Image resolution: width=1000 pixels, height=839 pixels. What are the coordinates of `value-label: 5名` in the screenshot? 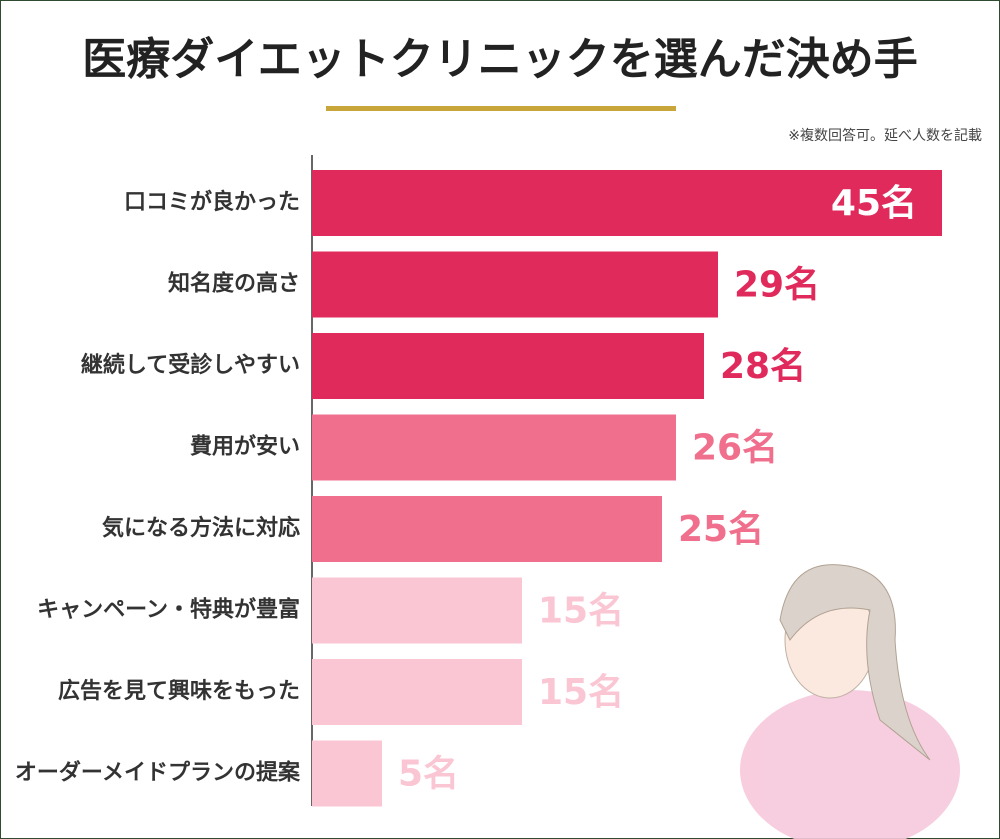 It's located at (428, 774).